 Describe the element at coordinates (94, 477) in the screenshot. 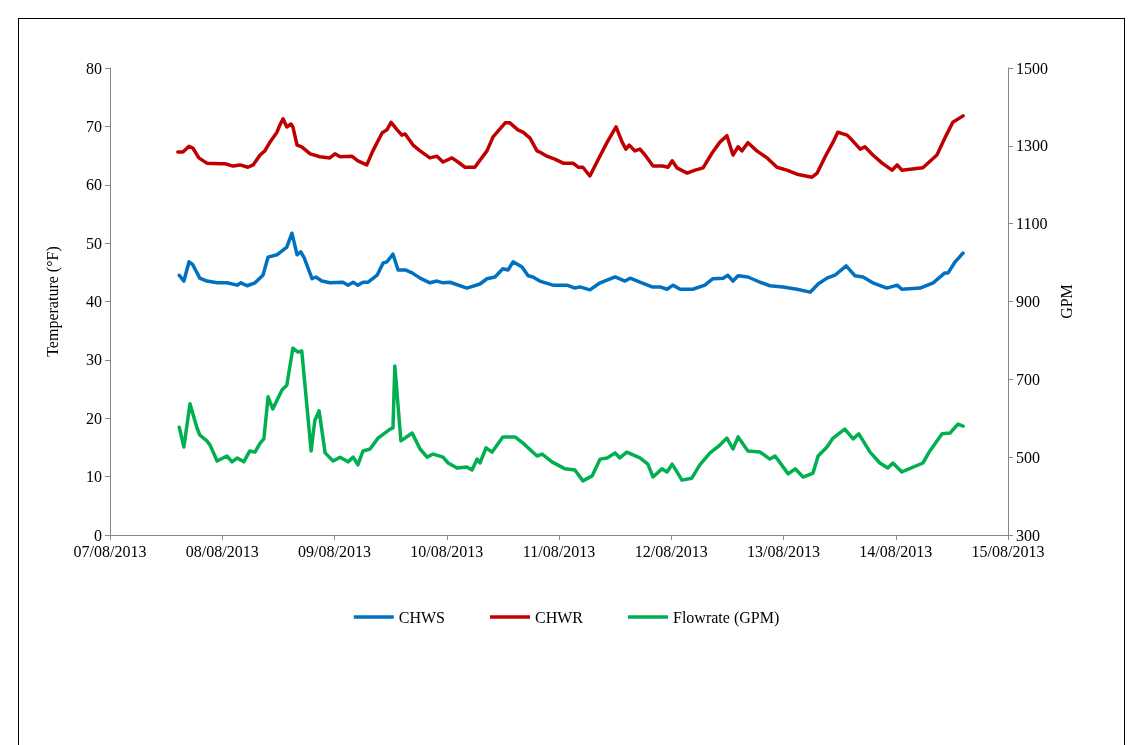

I see `y-tick-label: 10` at that location.